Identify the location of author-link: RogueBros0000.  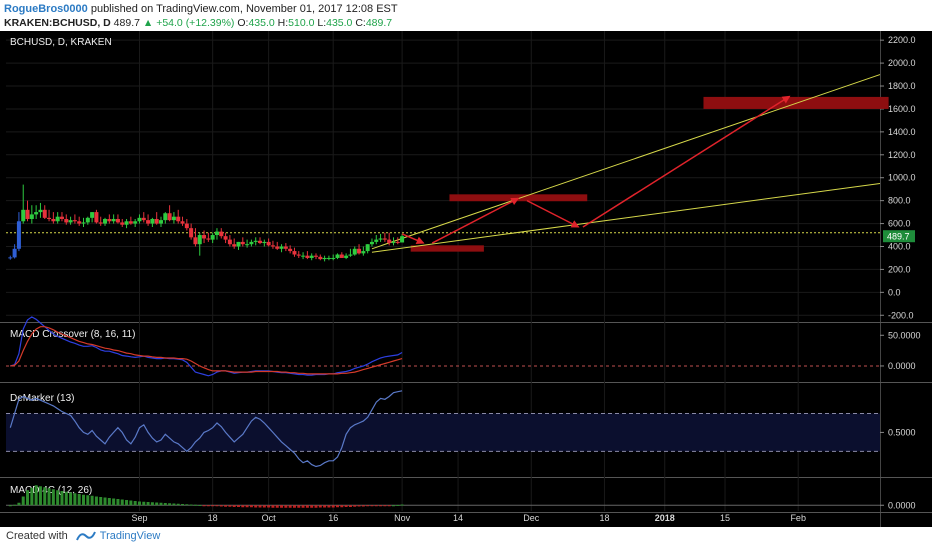
(46, 9).